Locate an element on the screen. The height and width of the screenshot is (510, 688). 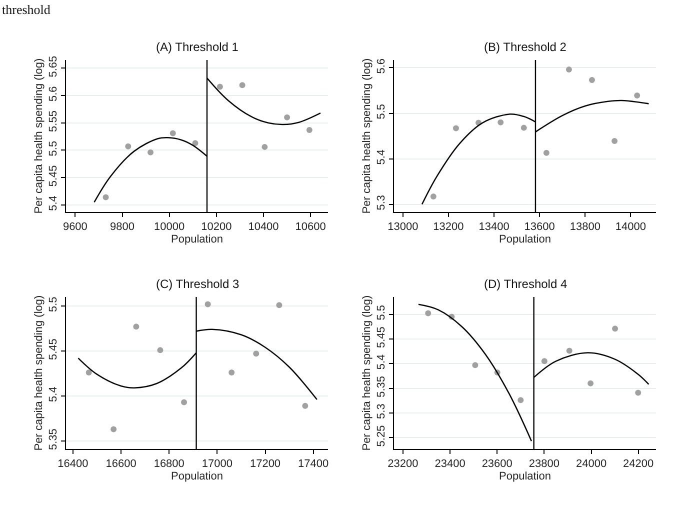
x-tick-label: 16600 is located at coordinates (121, 464).